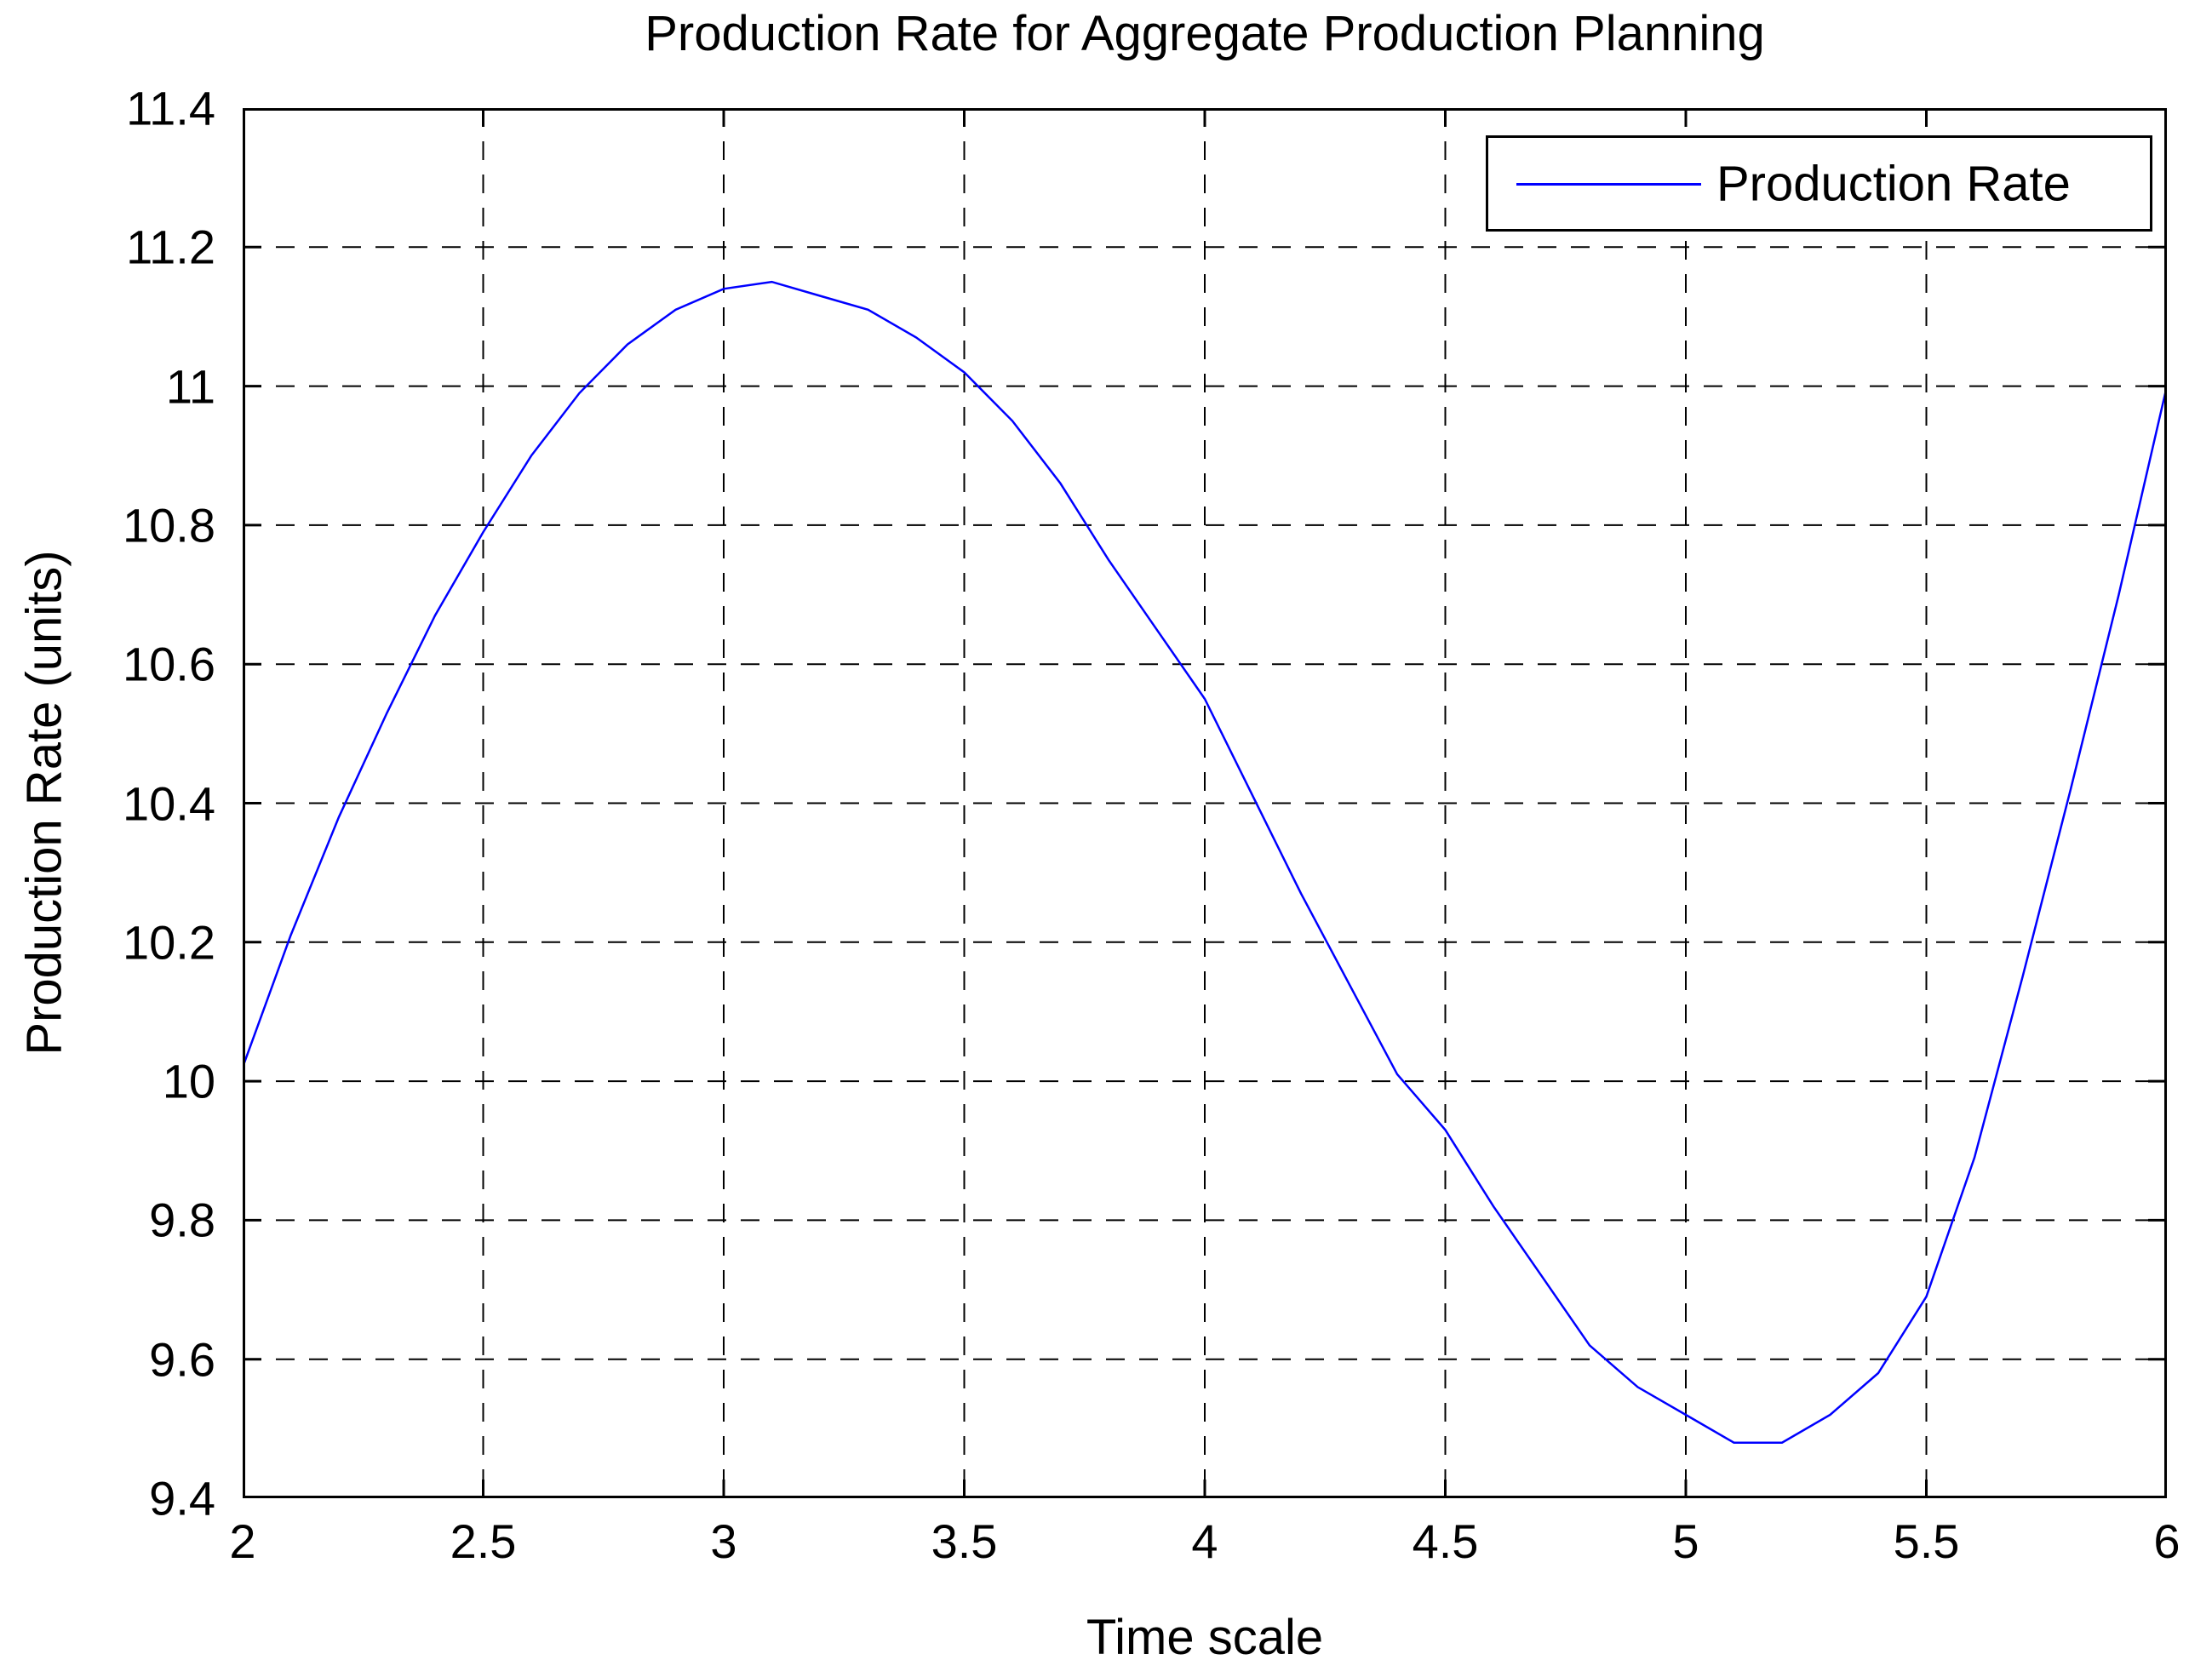  I want to click on y-tick-label: 9.8, so click(182, 1220).